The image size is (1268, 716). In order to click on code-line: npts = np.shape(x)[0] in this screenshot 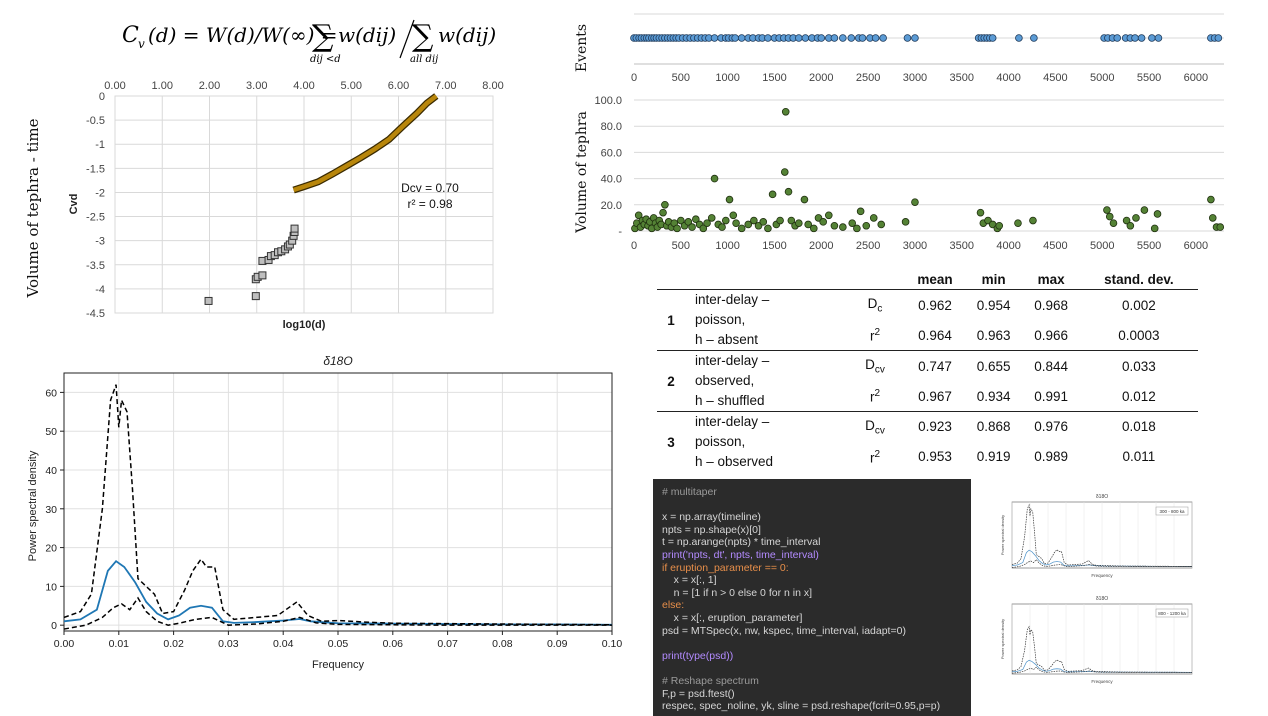, I will do `click(711, 529)`.